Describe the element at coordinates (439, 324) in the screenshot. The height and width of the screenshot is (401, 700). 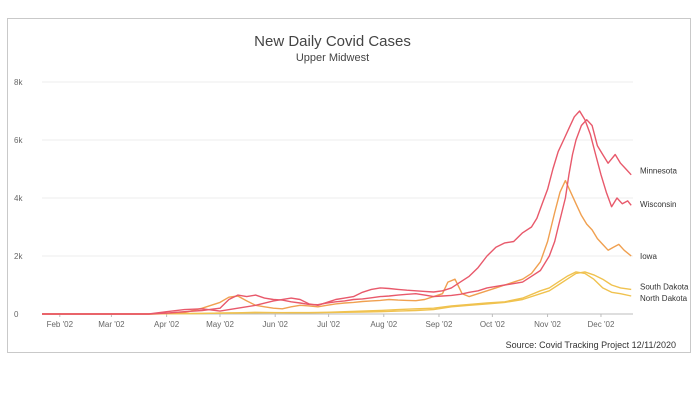
I see `x-tick-label-7: Sep '02` at that location.